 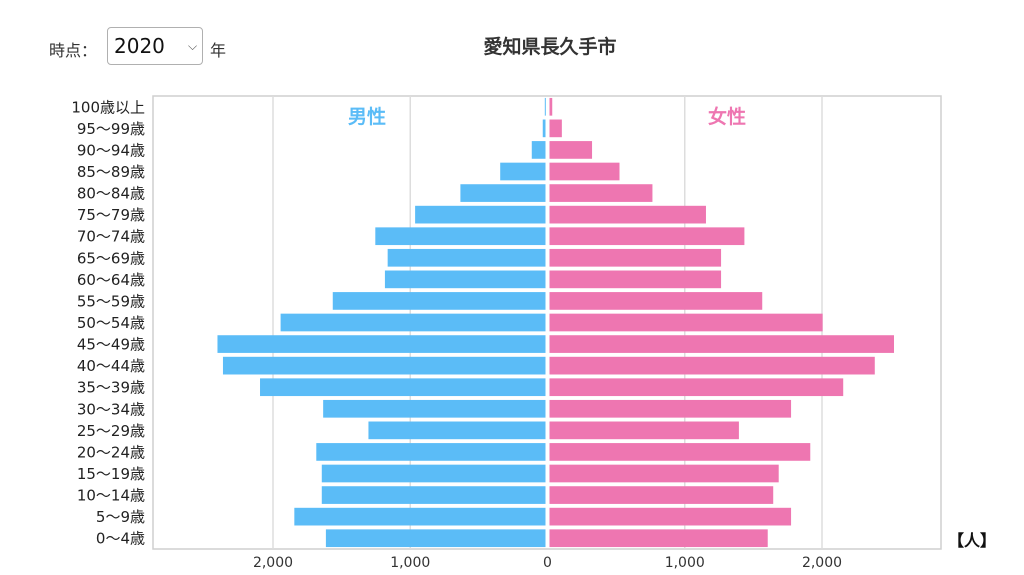 I want to click on year-label: 時点：, so click(x=73, y=50).